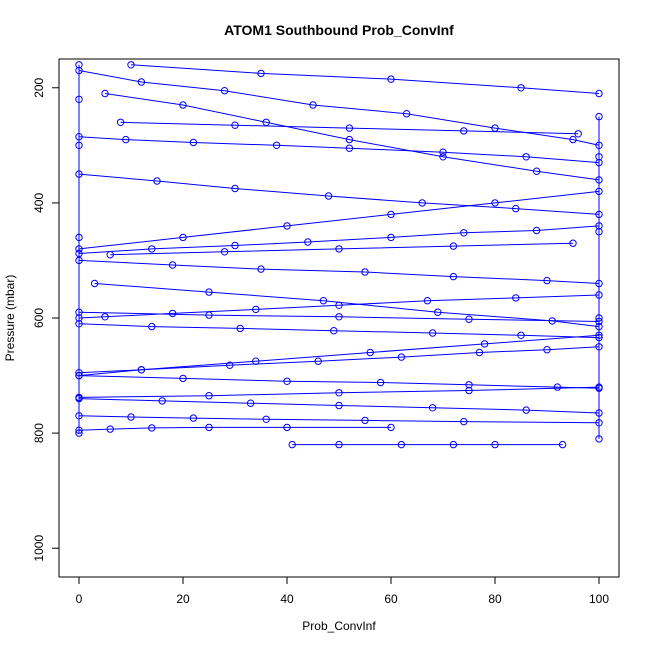 Image resolution: width=650 pixels, height=650 pixels. I want to click on y-axis: 200 400 600 800 1000, so click(45, 319).